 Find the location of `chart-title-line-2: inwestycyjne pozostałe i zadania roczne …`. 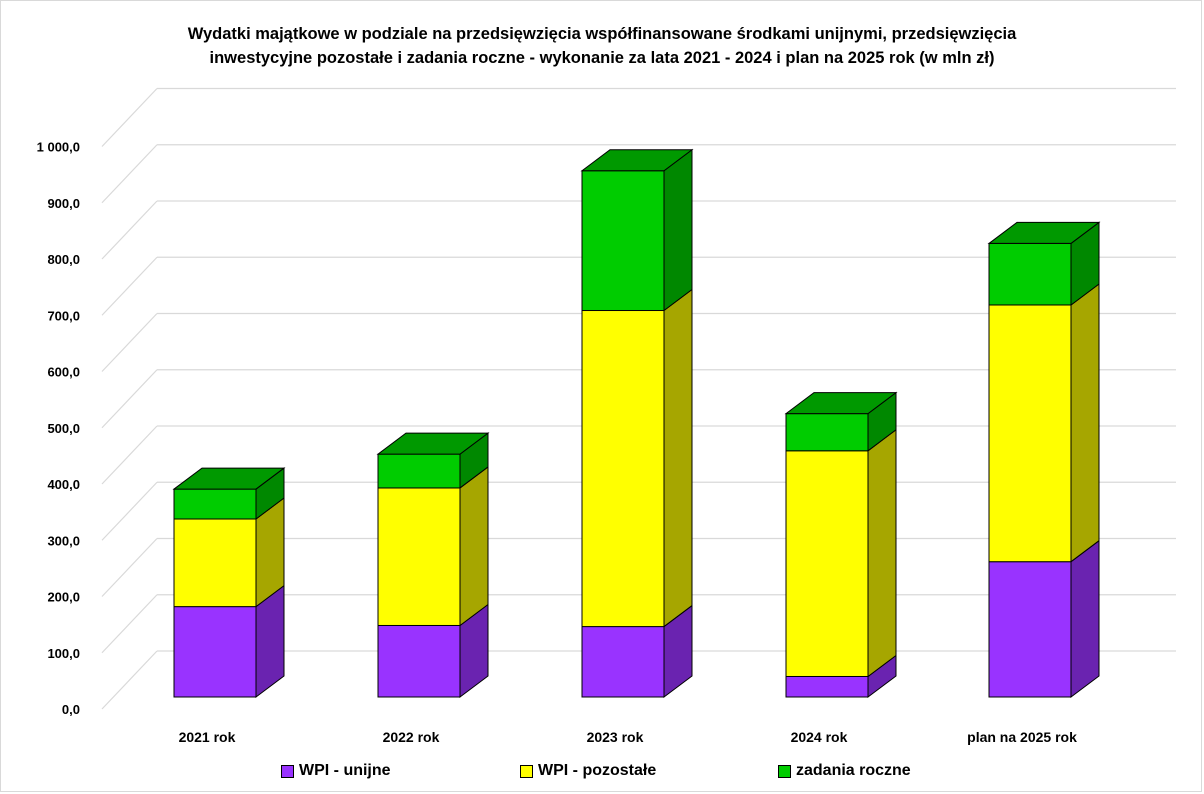

chart-title-line-2: inwestycyjne pozostałe i zadania roczne … is located at coordinates (602, 58).